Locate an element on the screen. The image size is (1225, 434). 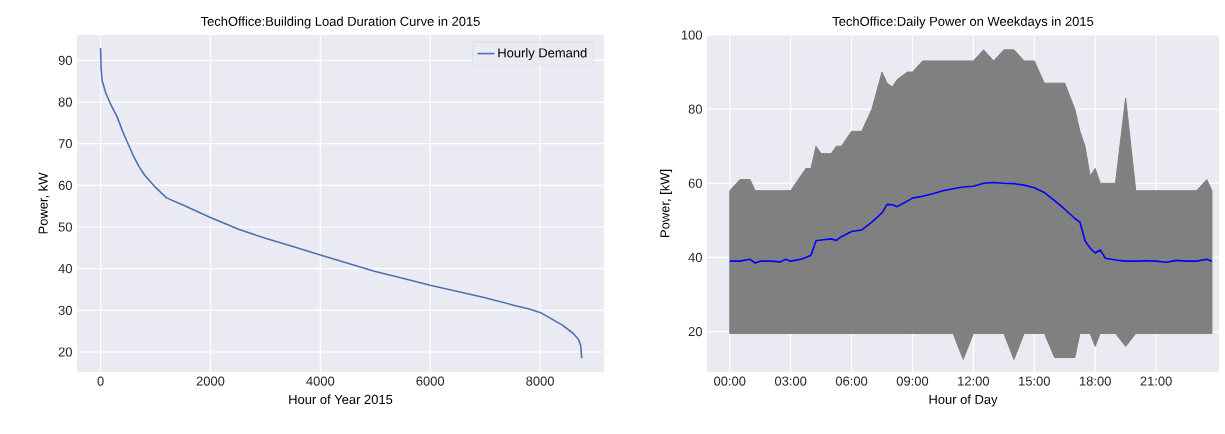
legend-label: Hourly Demand is located at coordinates (542, 53).